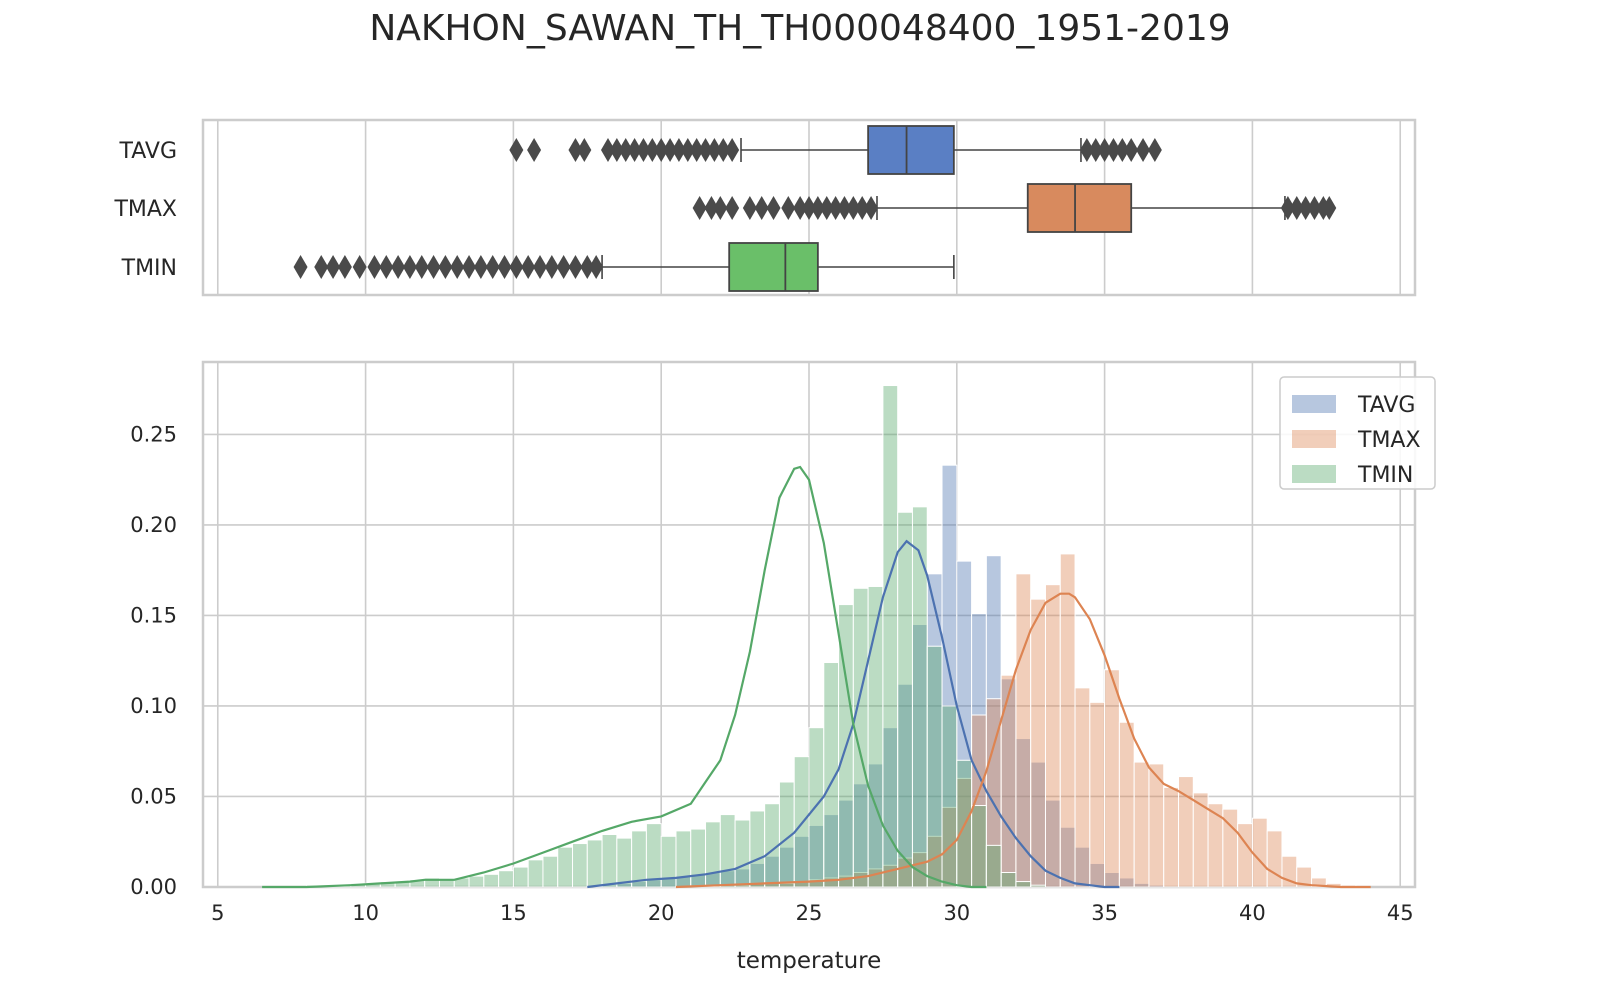 The width and height of the screenshot is (1600, 1000). Describe the element at coordinates (153, 615) in the screenshot. I see `y-tick-label: 0.15` at that location.